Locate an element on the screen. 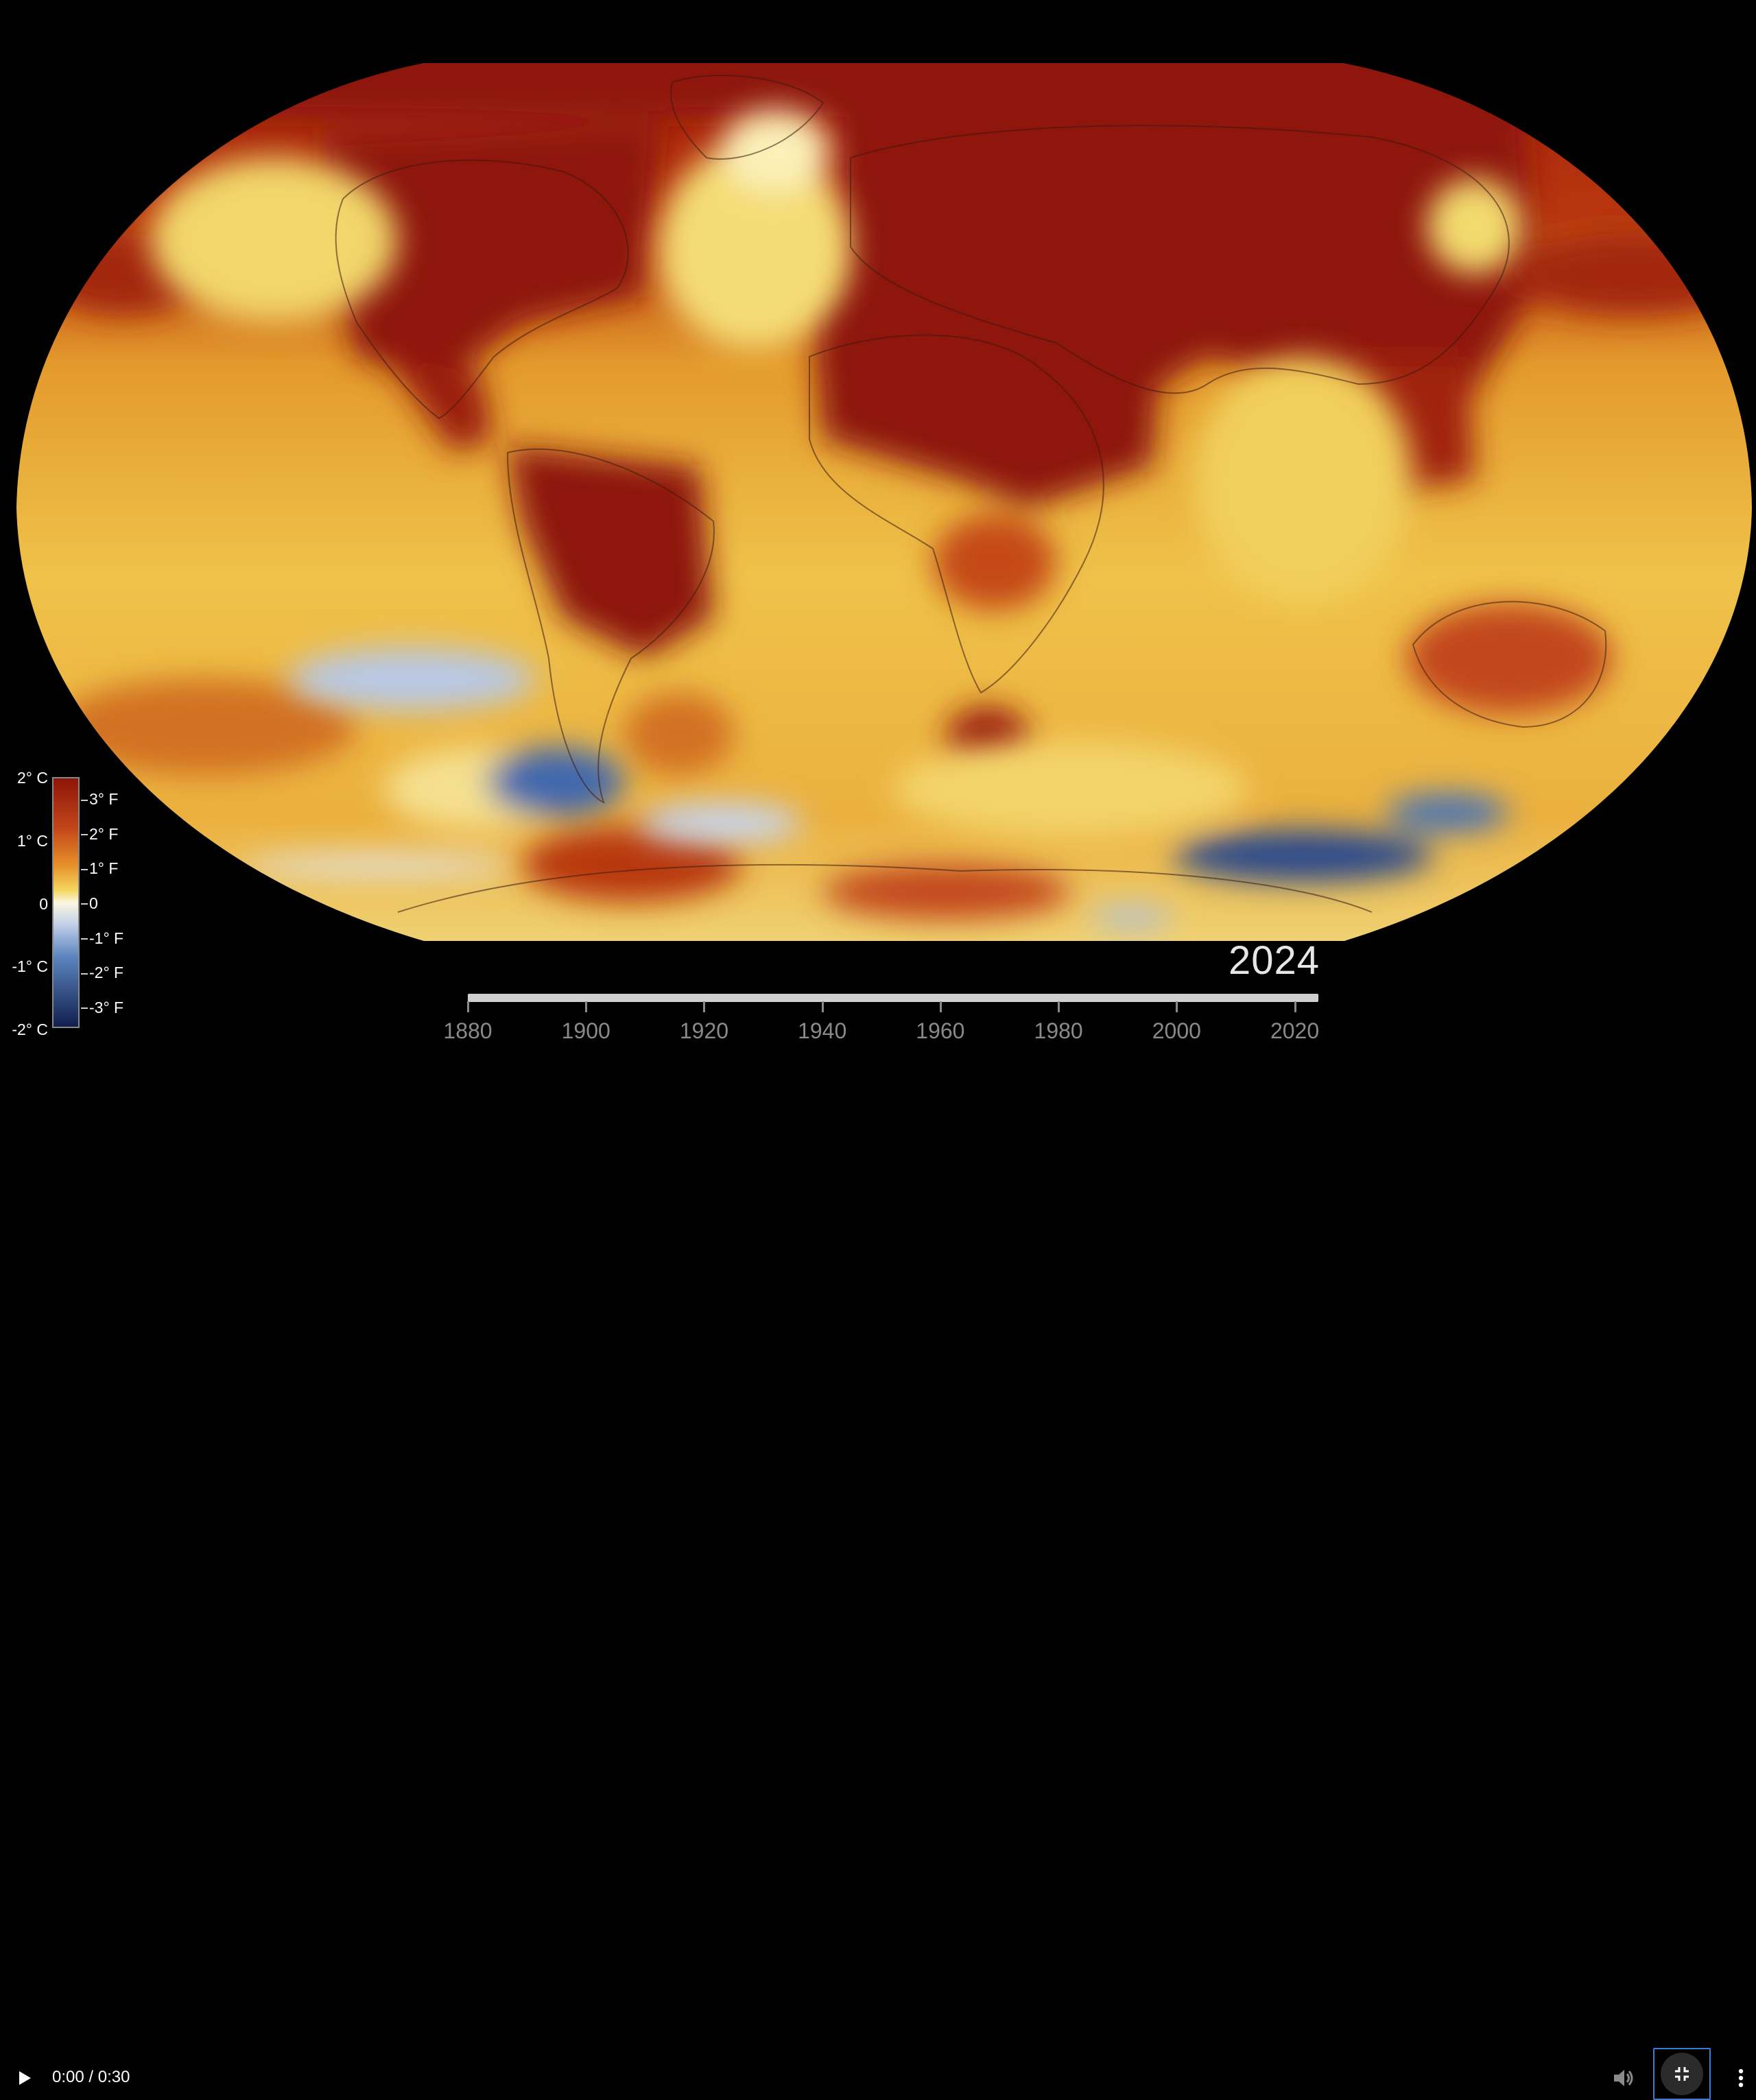 This screenshot has width=1756, height=2100. legend-gradient-bar is located at coordinates (66, 903).